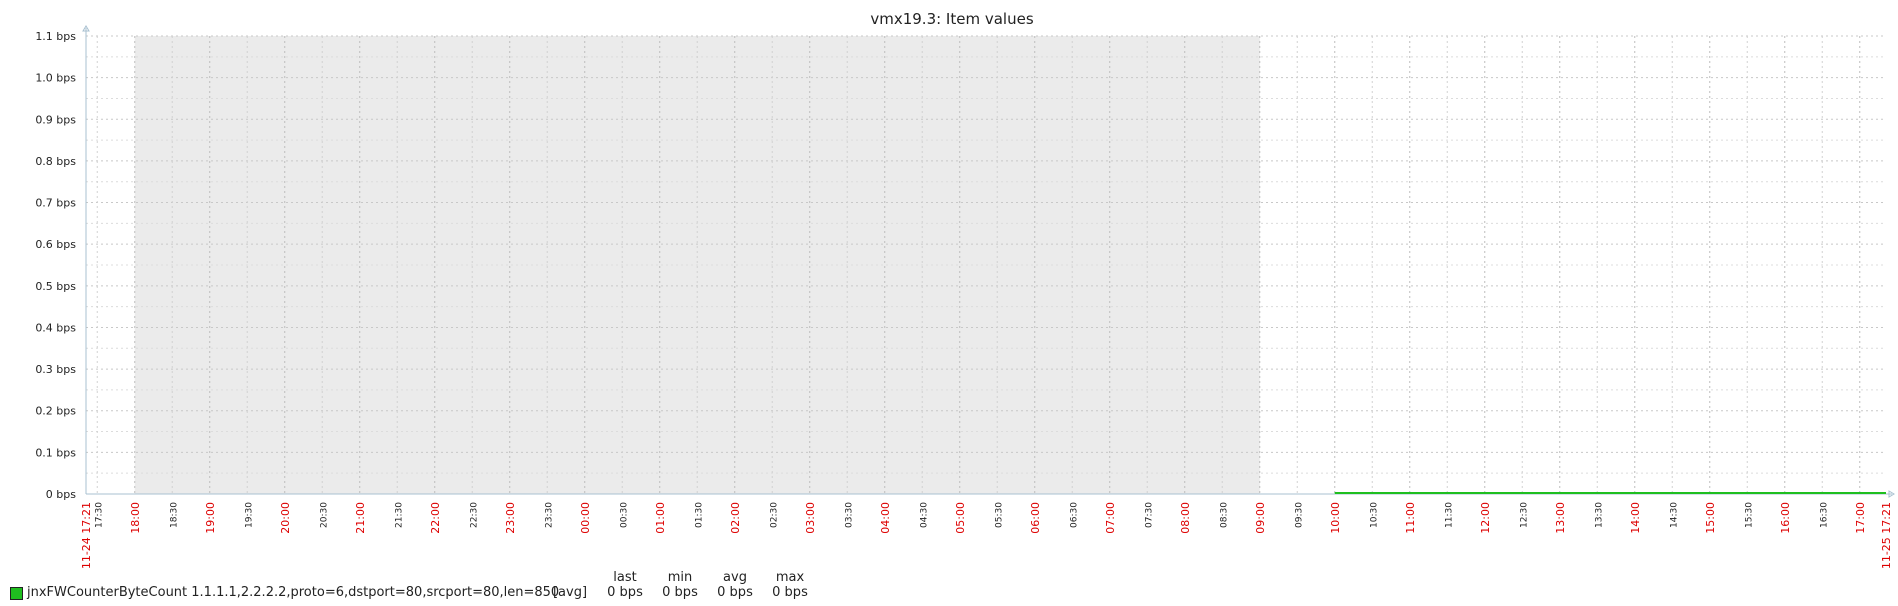 The width and height of the screenshot is (1898, 606). I want to click on chart-title: vmx19.3: Item values, so click(951, 19).